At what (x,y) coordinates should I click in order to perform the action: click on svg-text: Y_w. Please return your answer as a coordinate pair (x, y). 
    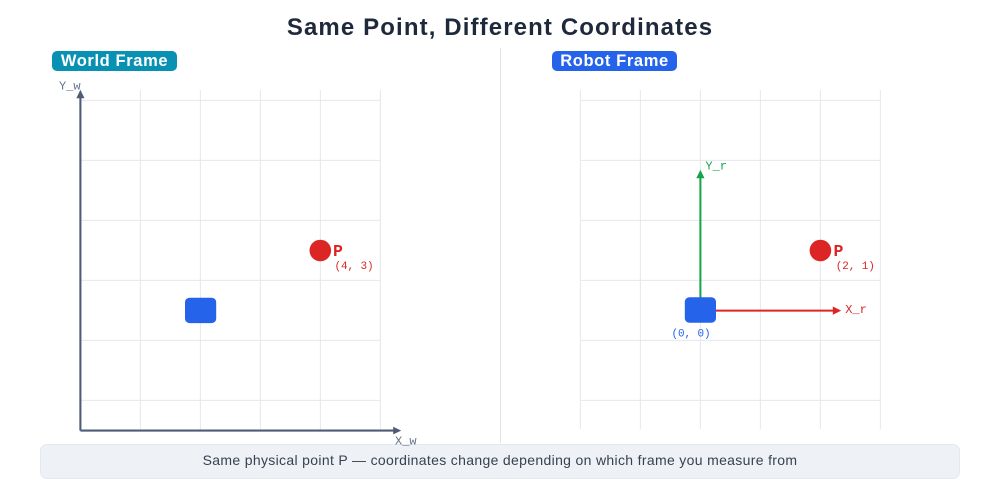
    Looking at the image, I should click on (70, 87).